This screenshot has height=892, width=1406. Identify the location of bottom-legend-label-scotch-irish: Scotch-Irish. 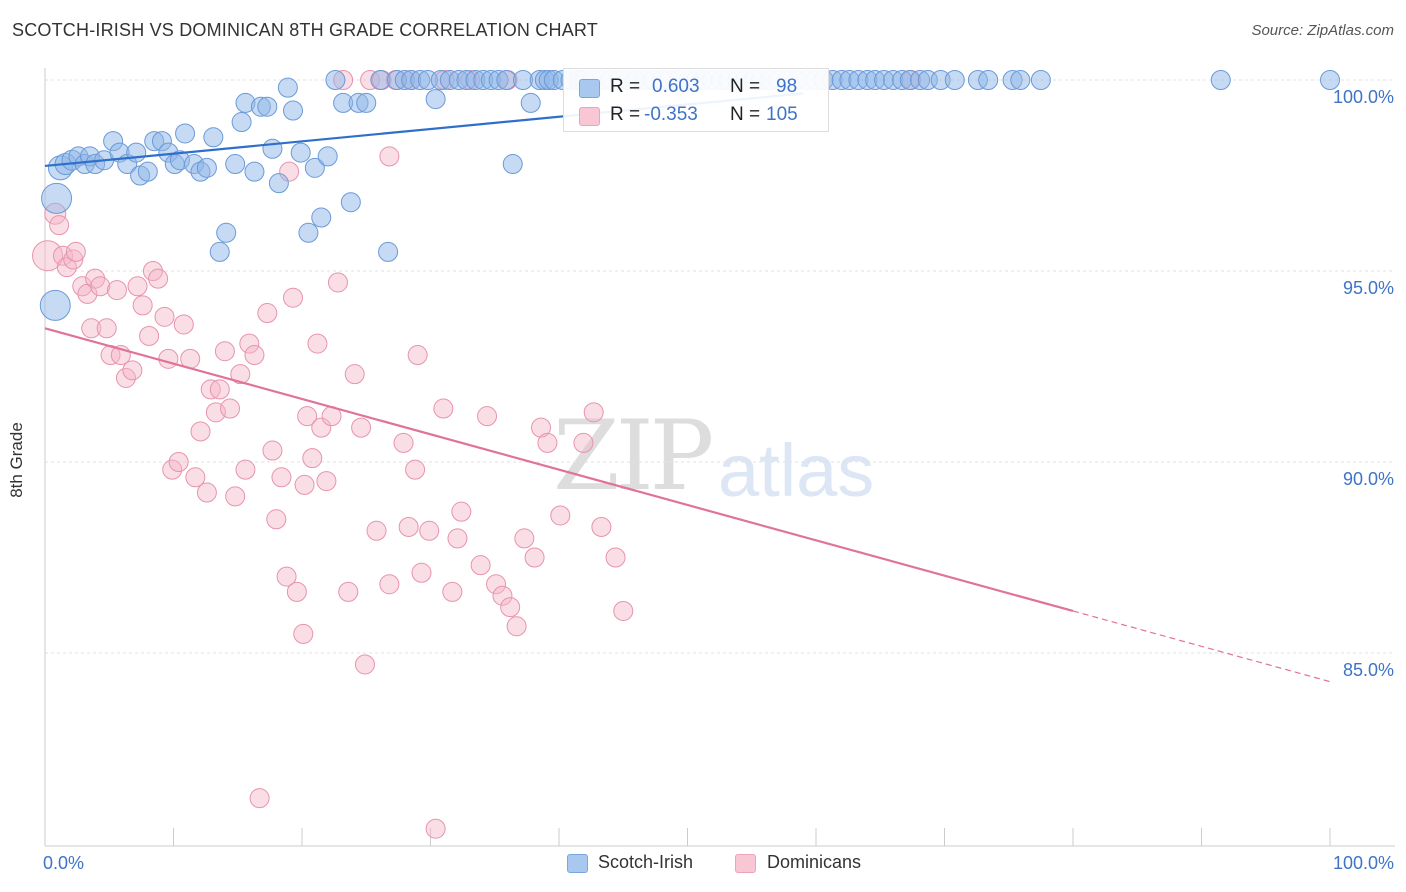
(646, 862).